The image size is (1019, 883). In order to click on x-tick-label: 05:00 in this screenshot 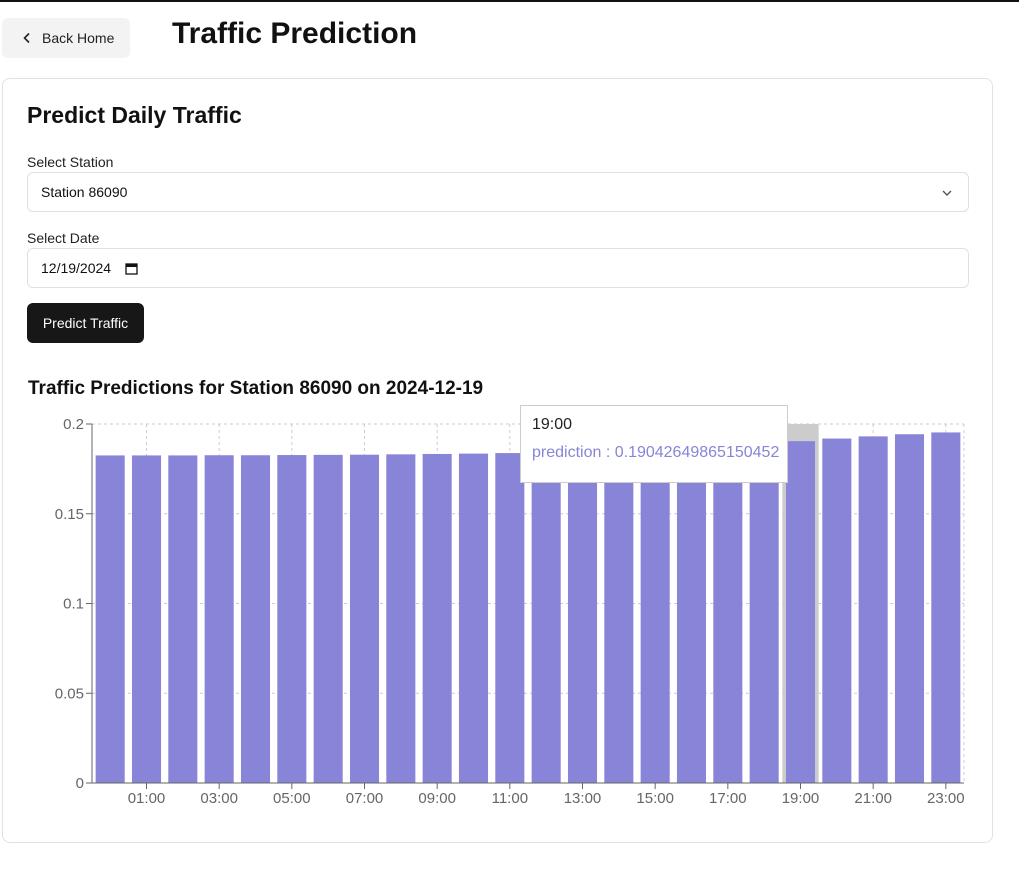, I will do `click(292, 798)`.